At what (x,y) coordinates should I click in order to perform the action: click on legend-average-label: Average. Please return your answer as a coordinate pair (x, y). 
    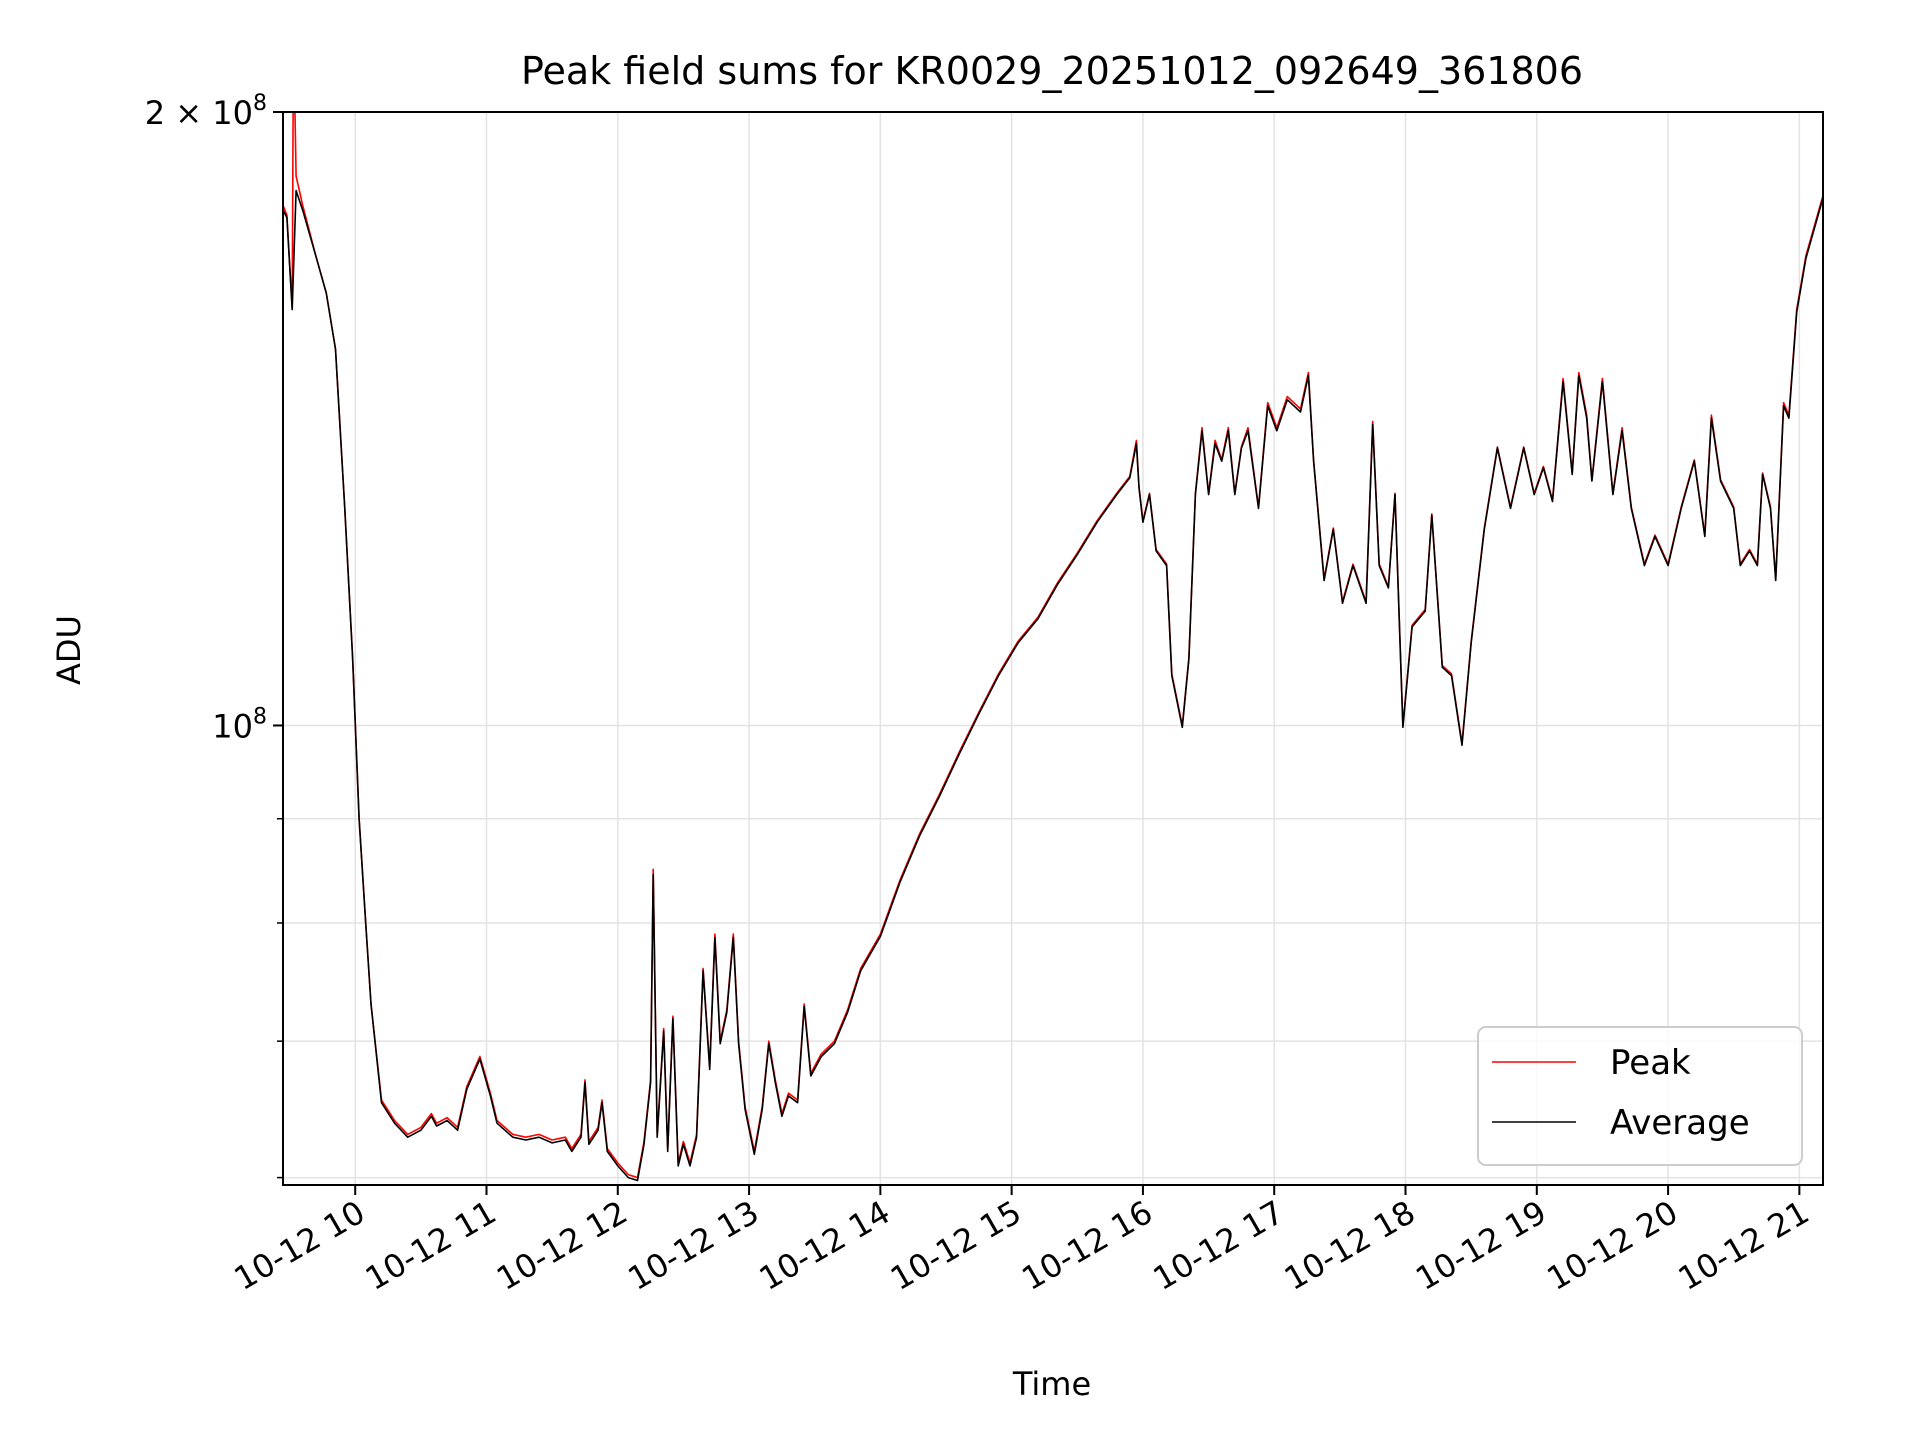
    Looking at the image, I should click on (1680, 1123).